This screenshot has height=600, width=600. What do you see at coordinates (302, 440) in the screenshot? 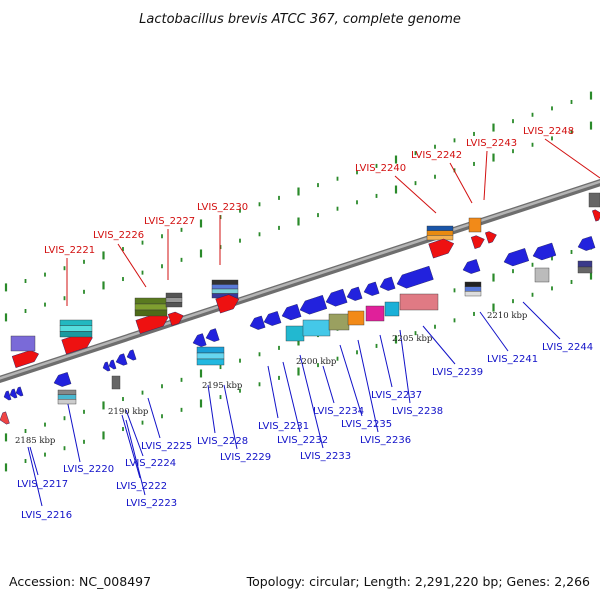
I see `gene-label: LVIS_2232` at bounding box center [302, 440].